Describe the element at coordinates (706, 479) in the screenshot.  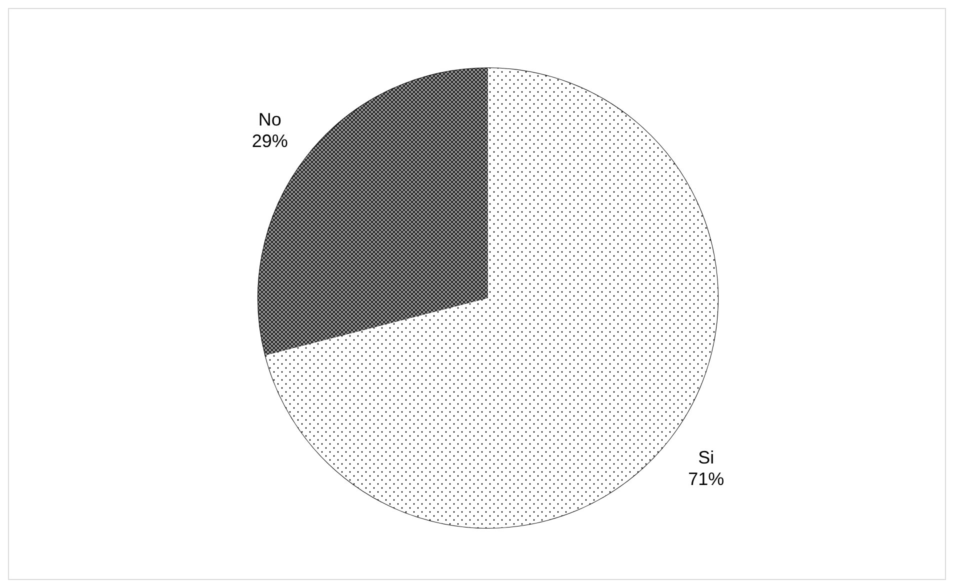
I see `data-label: 71%` at that location.